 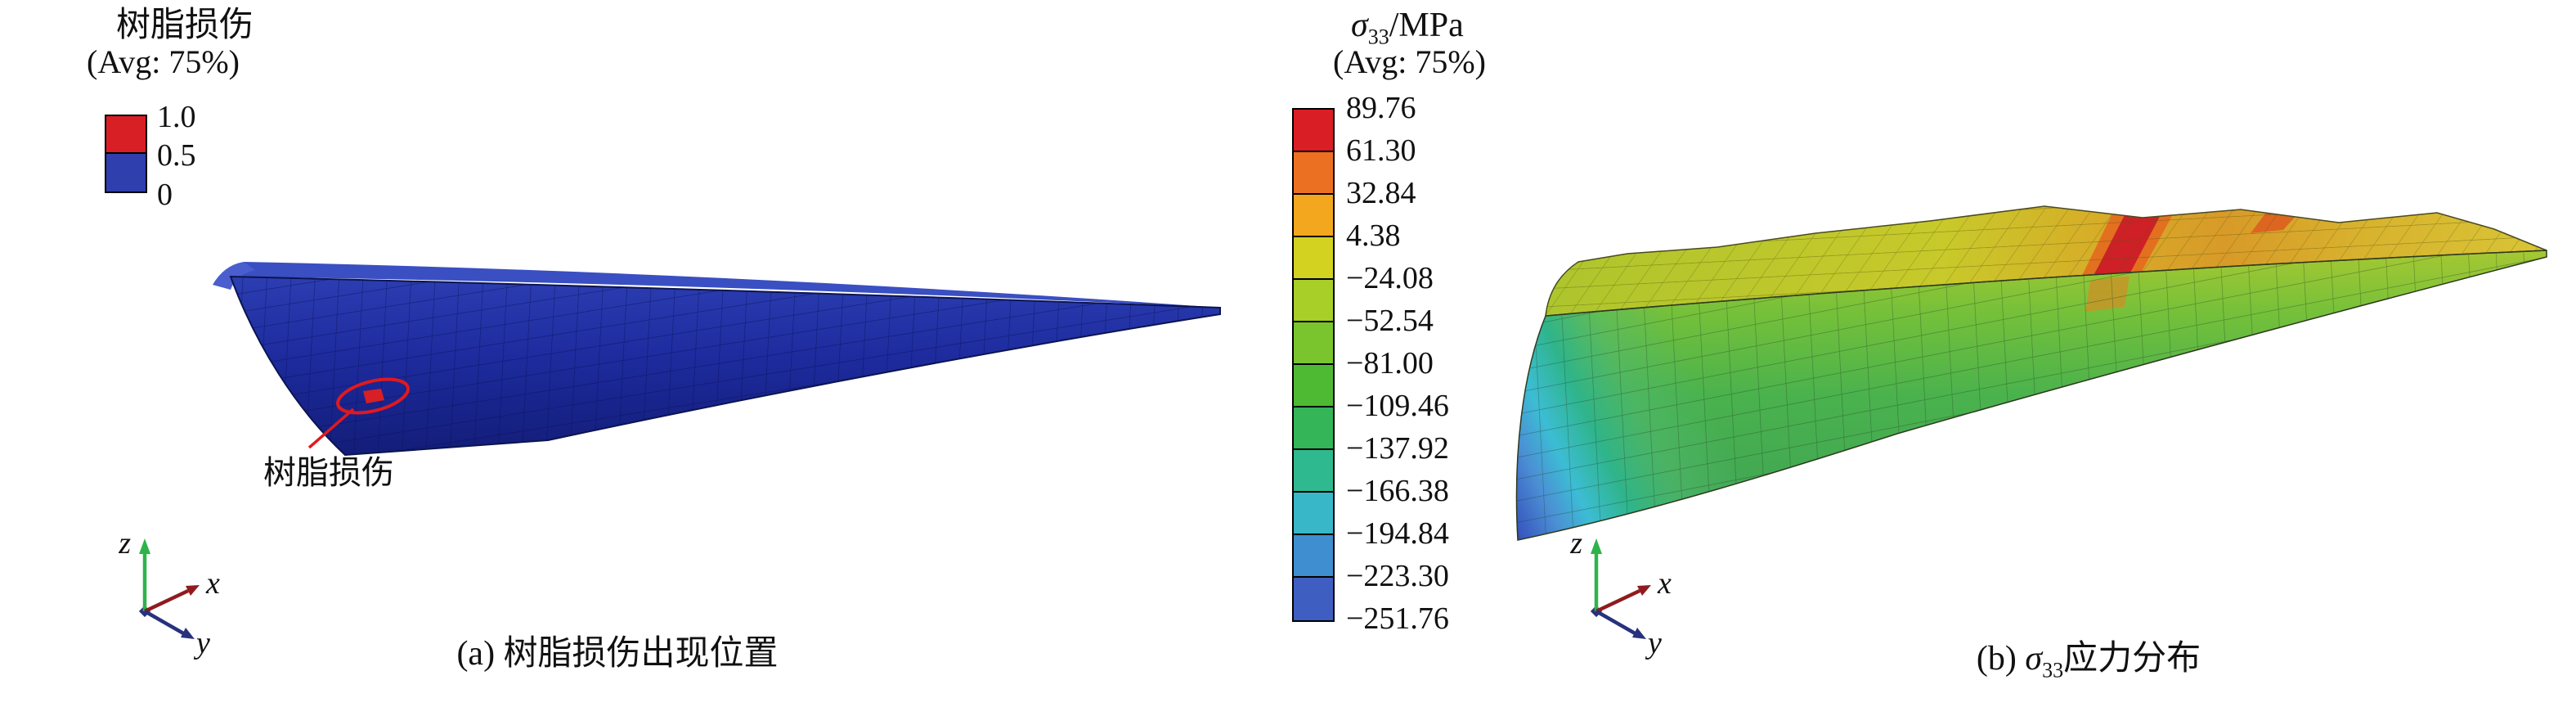 What do you see at coordinates (177, 156) in the screenshot?
I see `colorbar-tick: 0.5` at bounding box center [177, 156].